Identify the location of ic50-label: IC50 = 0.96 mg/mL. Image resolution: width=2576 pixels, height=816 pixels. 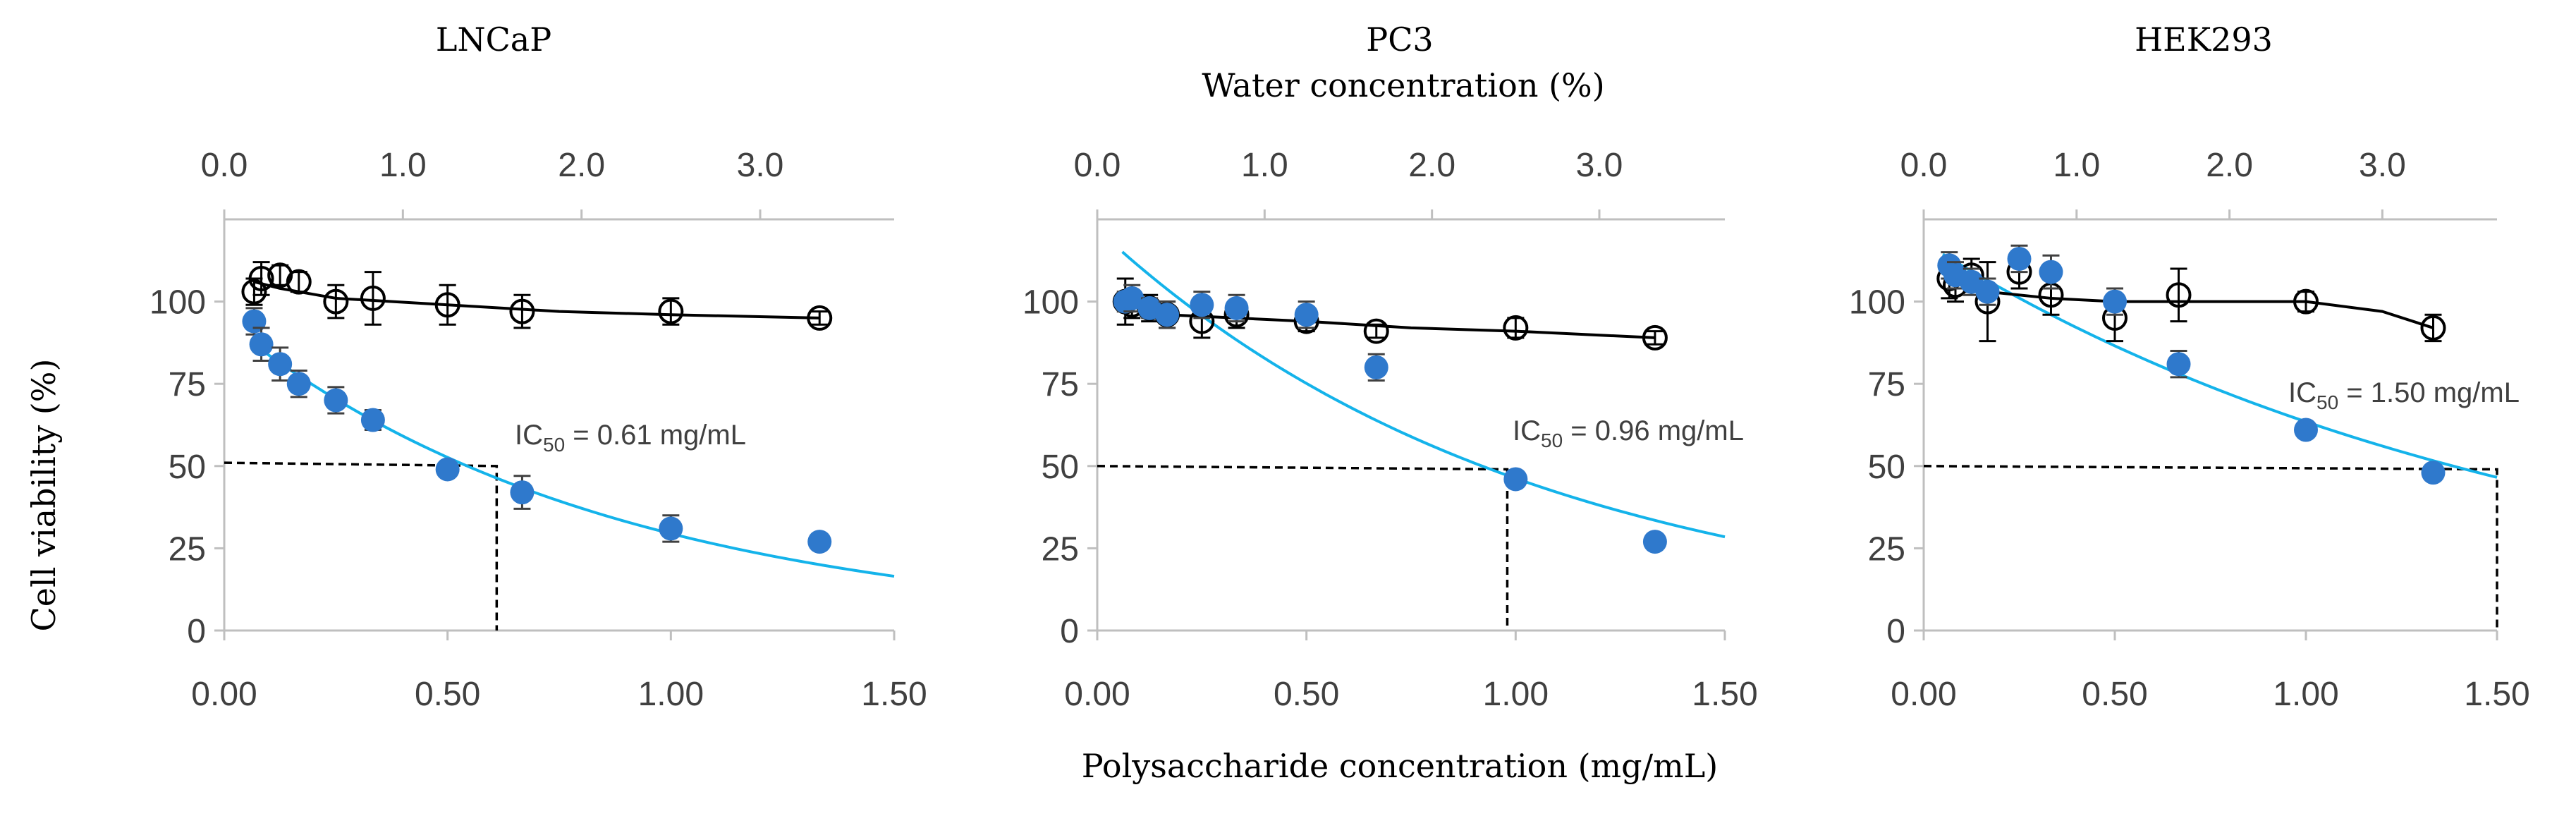
(1628, 433).